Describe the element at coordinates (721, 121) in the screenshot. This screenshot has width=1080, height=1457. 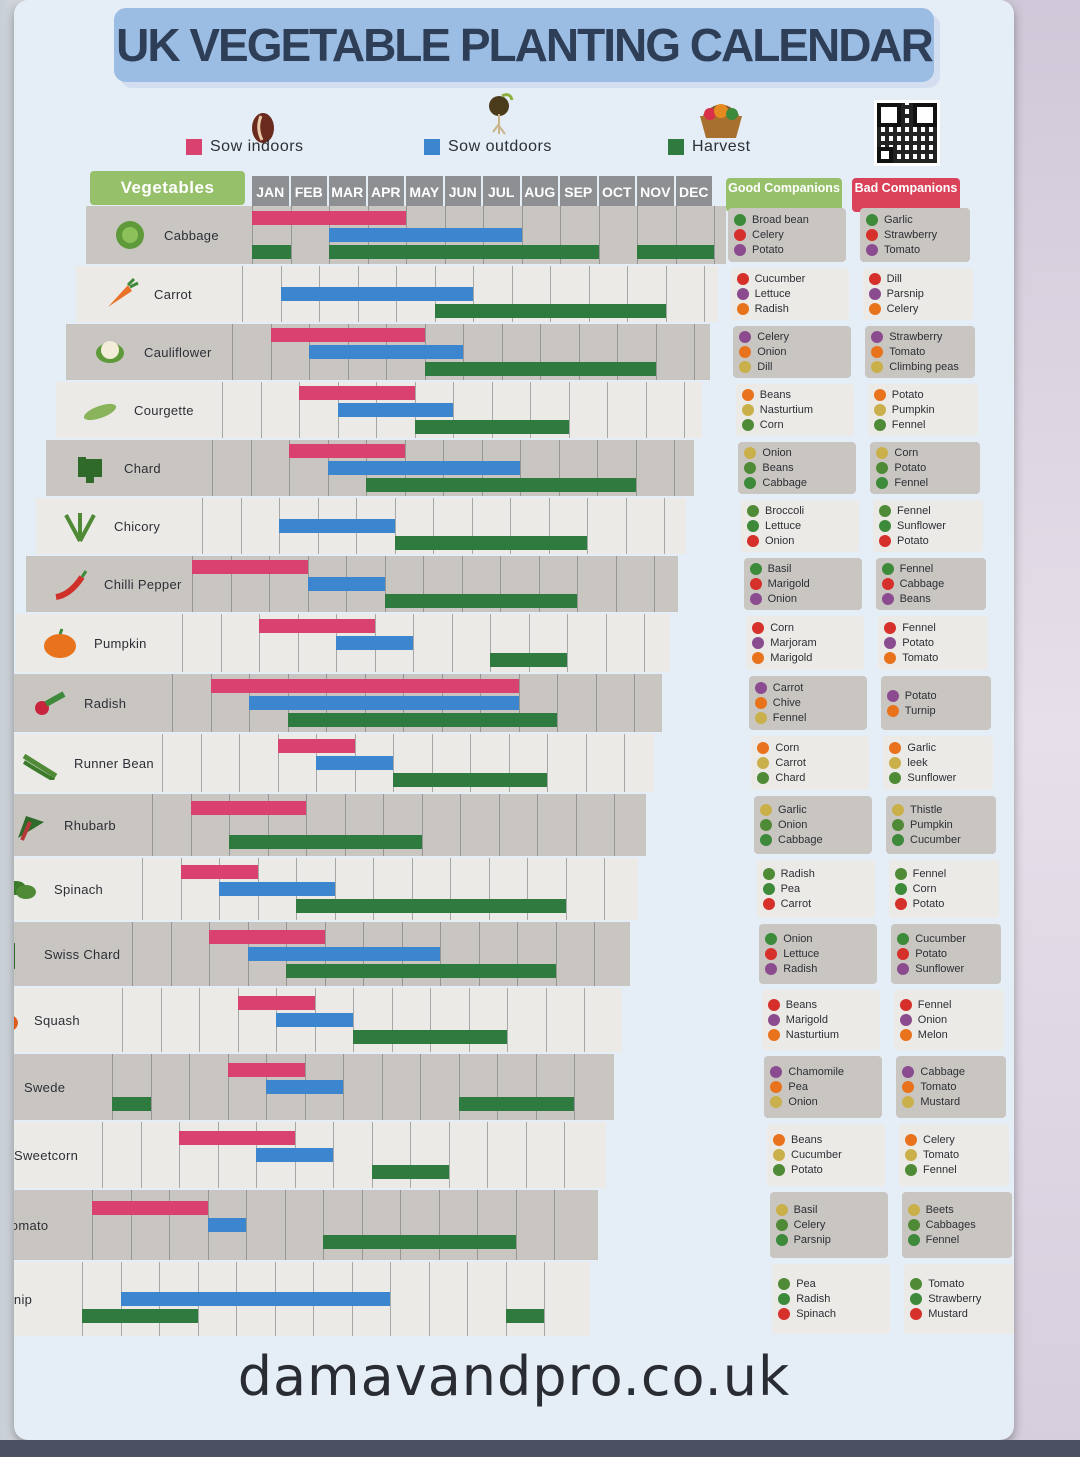
I see `harvest-basket-icon` at that location.